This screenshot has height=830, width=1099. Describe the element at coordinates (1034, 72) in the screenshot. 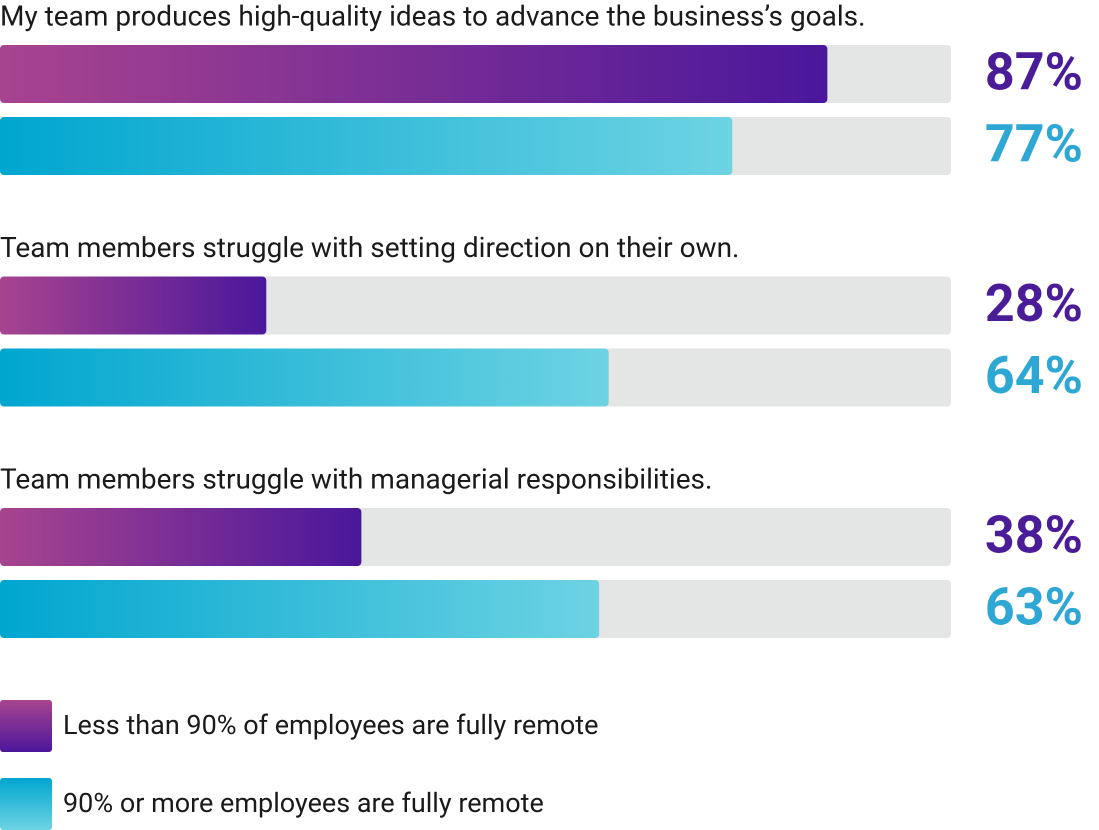

I see `value-label: 87%` at that location.